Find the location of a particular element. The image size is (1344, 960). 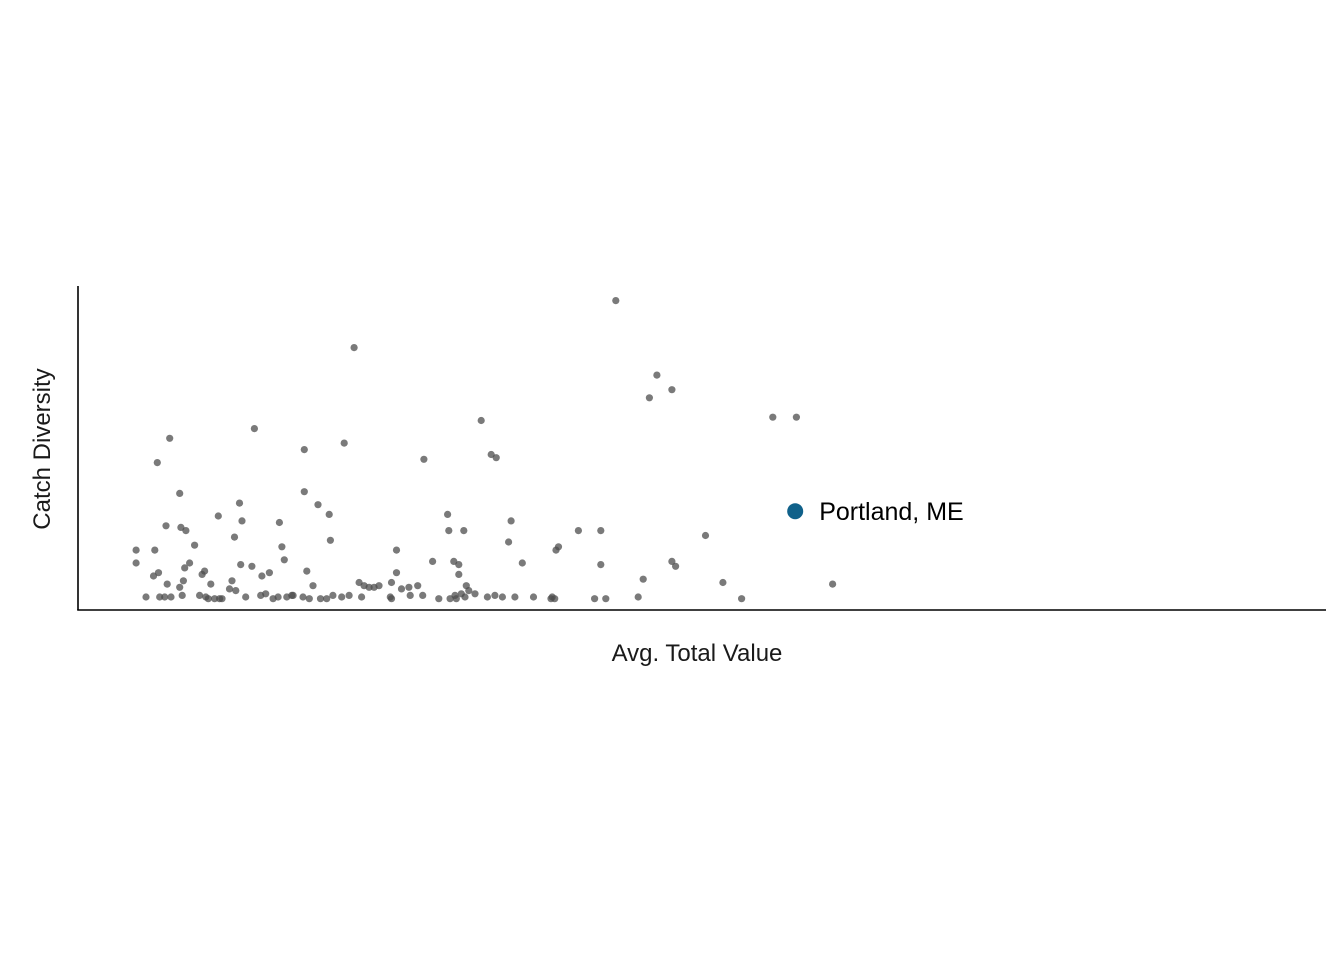

y-axis-title: Catch Diversity is located at coordinates (42, 448).